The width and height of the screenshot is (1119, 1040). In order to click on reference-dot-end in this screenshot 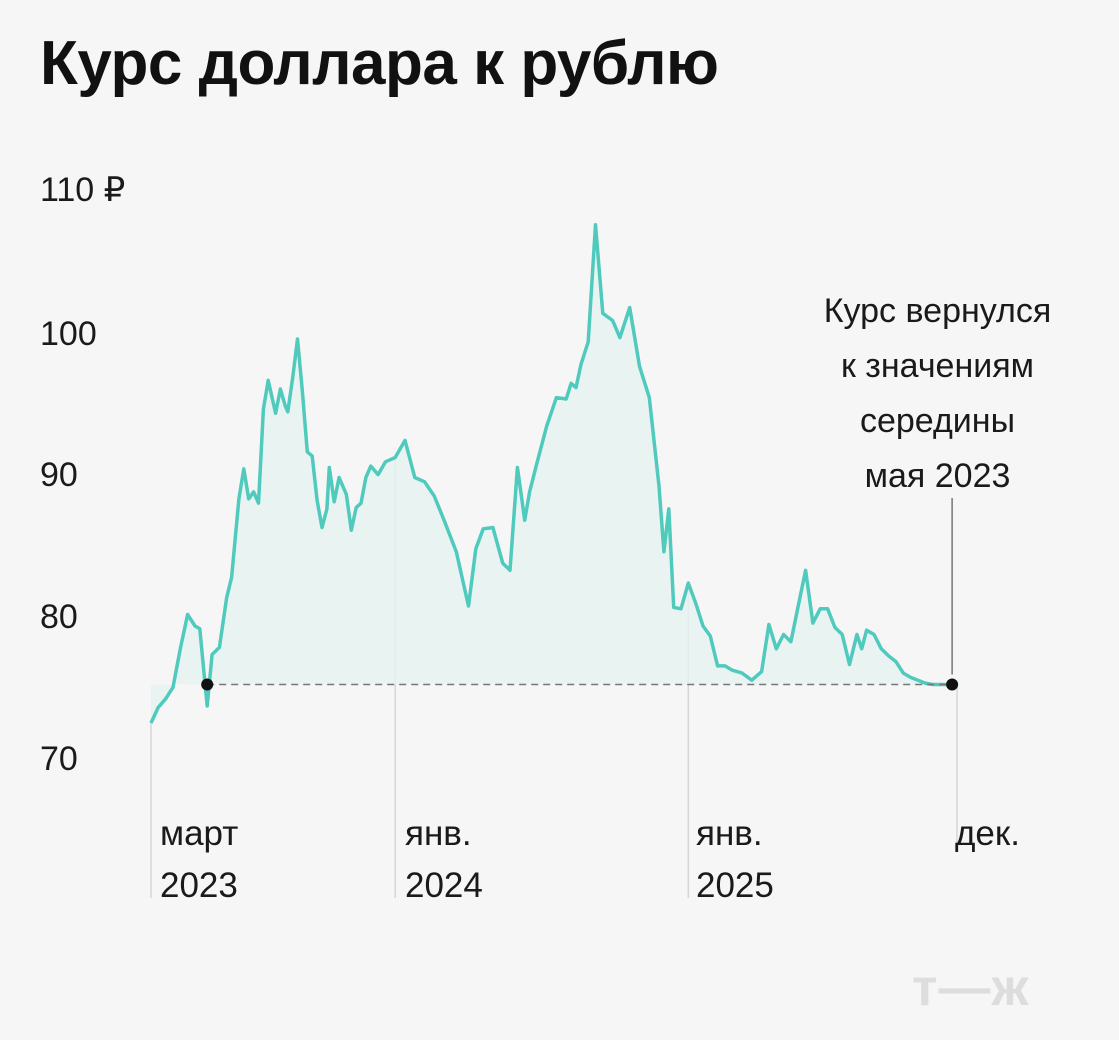, I will do `click(952, 684)`.